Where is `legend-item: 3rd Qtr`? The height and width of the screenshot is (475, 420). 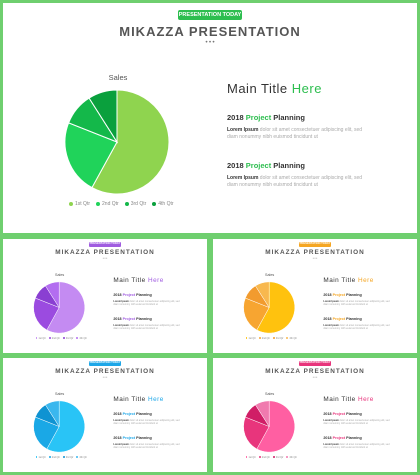 legend-item: 3rd Qtr is located at coordinates (277, 338).